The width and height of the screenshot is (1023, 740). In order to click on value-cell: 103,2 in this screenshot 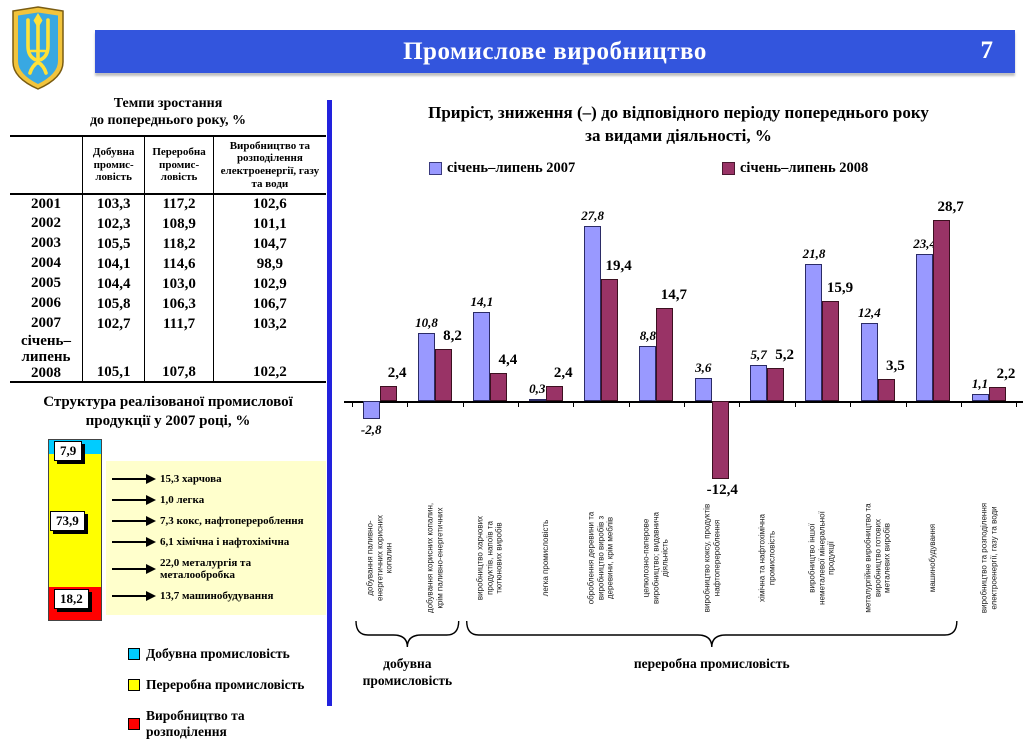, I will do `click(269, 324)`.